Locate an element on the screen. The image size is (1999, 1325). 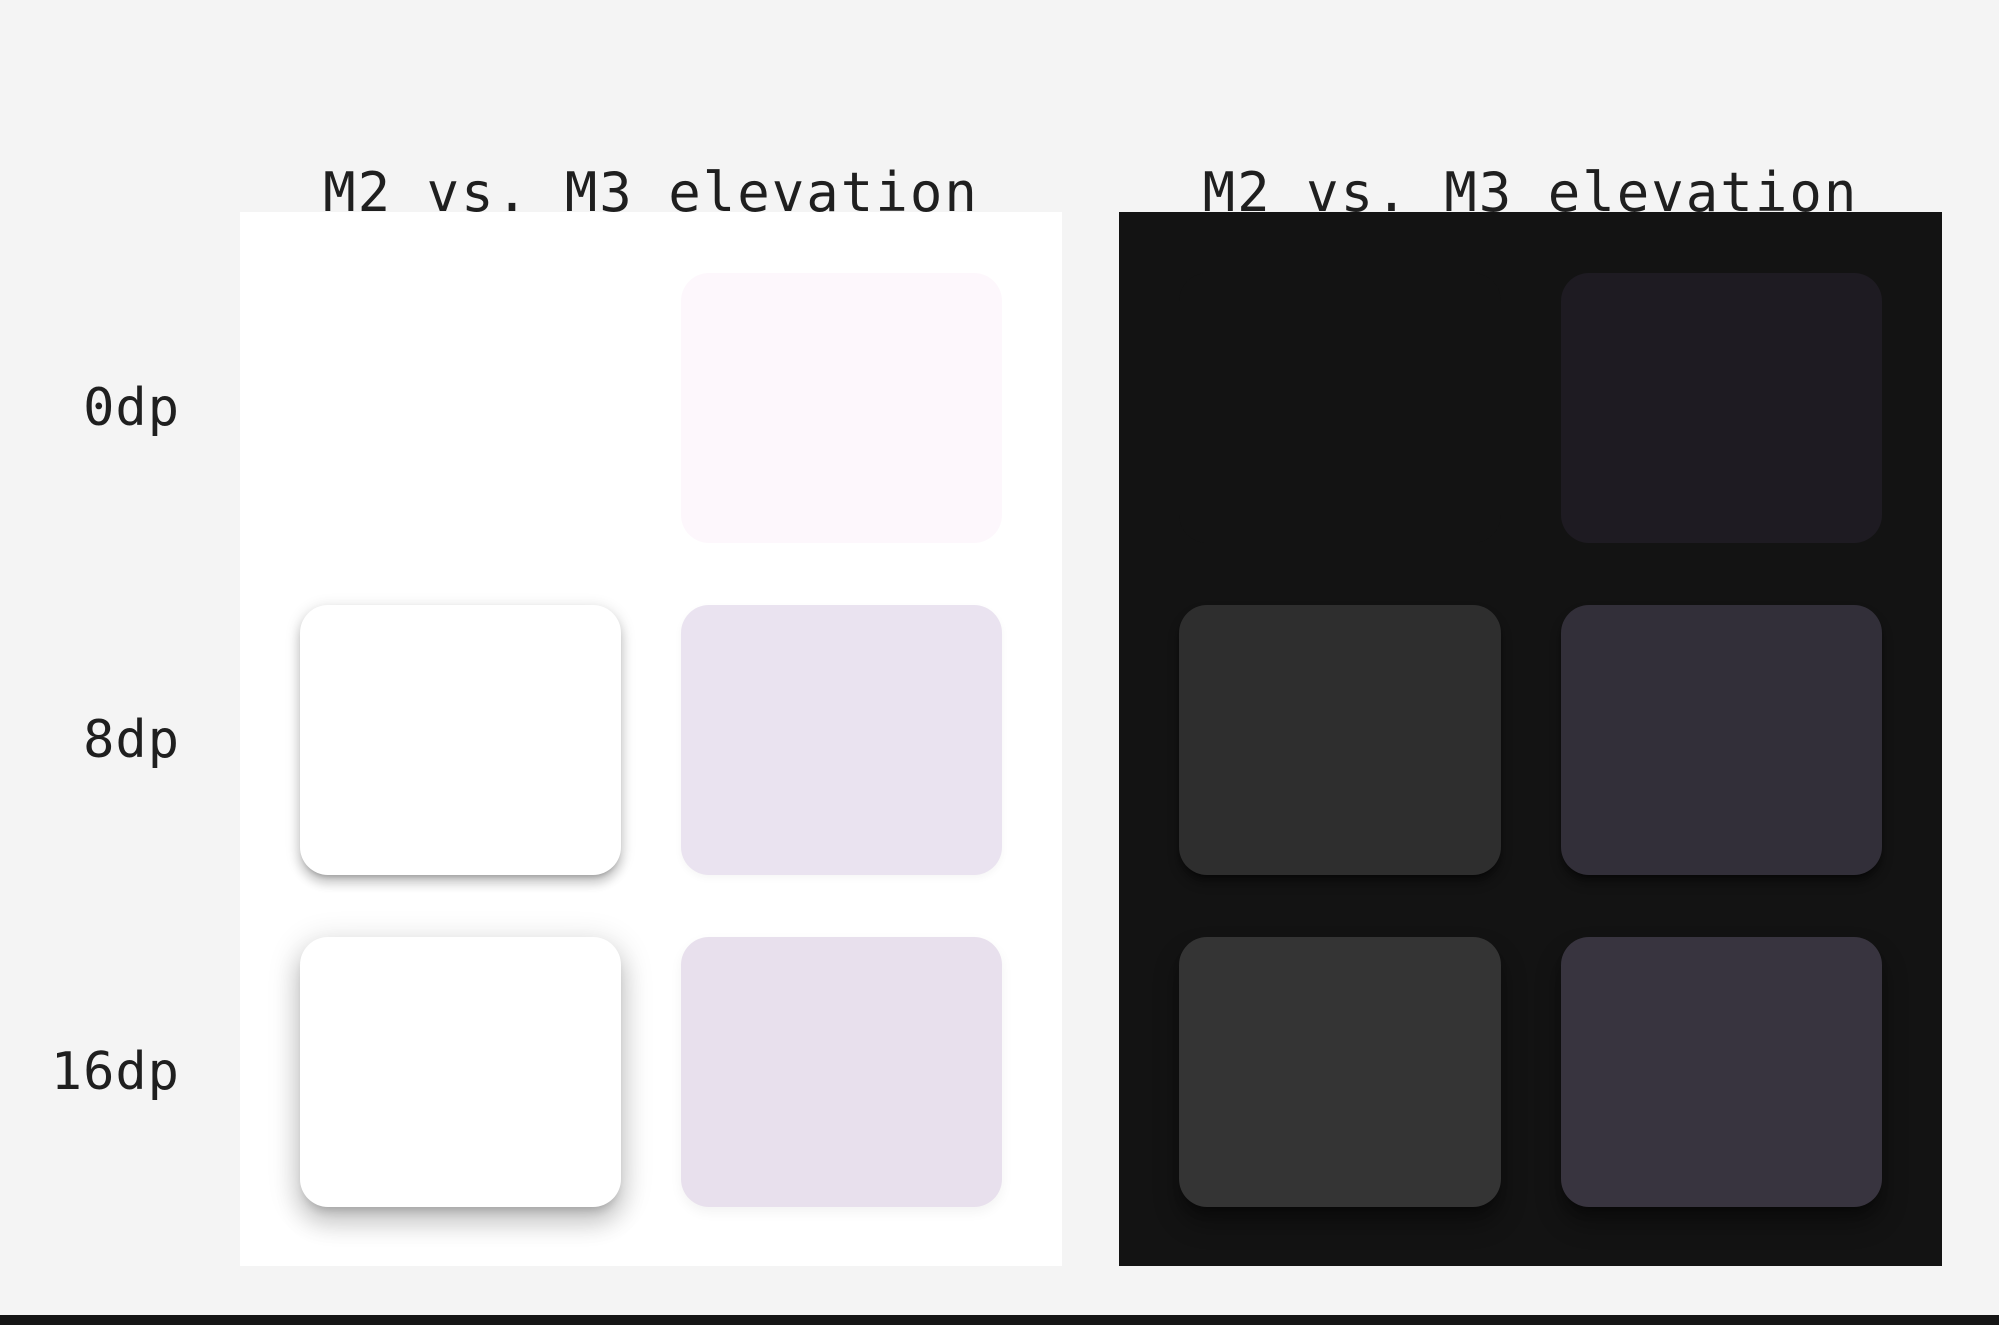
card-dark-m3-0dp is located at coordinates (1721, 408).